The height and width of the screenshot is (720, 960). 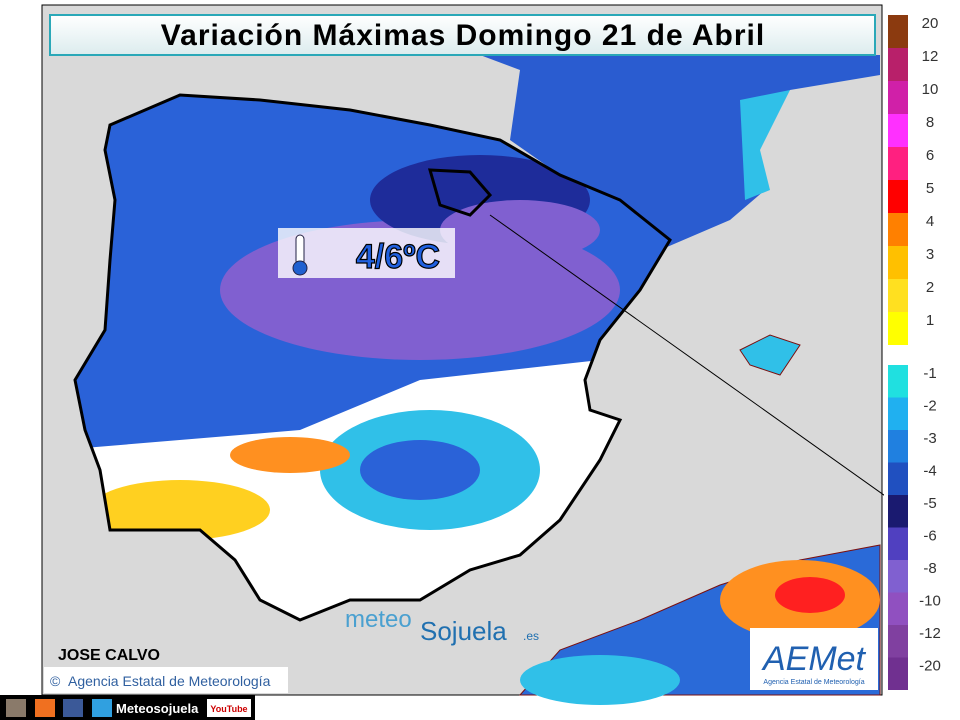 I want to click on title: Variación Máximas Domingo 21 de Abril, so click(x=463, y=35).